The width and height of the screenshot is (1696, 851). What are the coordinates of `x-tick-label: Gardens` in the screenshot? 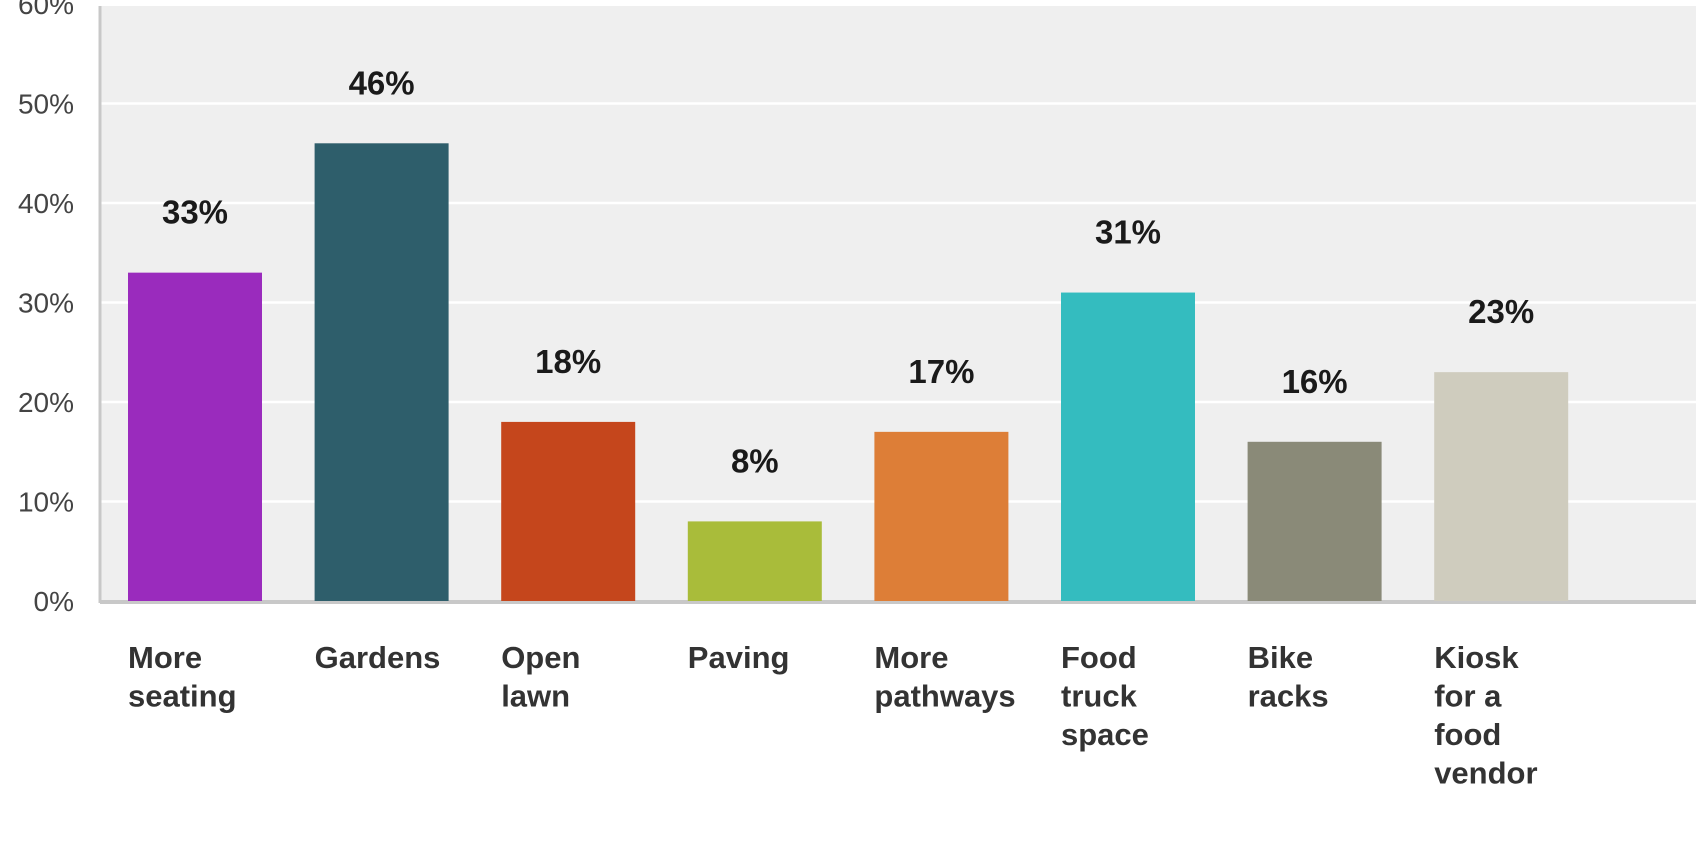 It's located at (378, 657).